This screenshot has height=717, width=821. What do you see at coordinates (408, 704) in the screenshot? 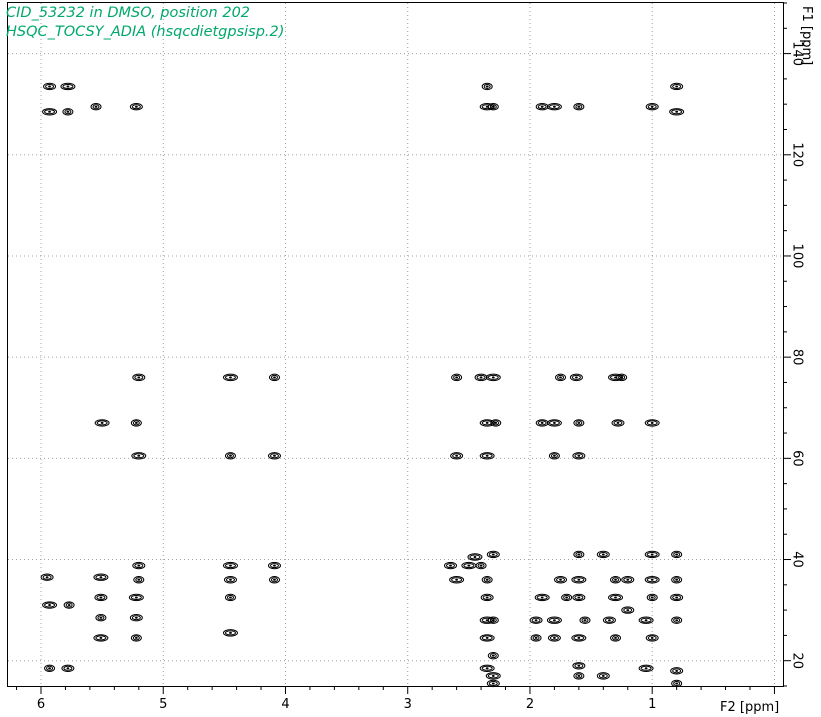
I see `x-tick-label: 3` at bounding box center [408, 704].